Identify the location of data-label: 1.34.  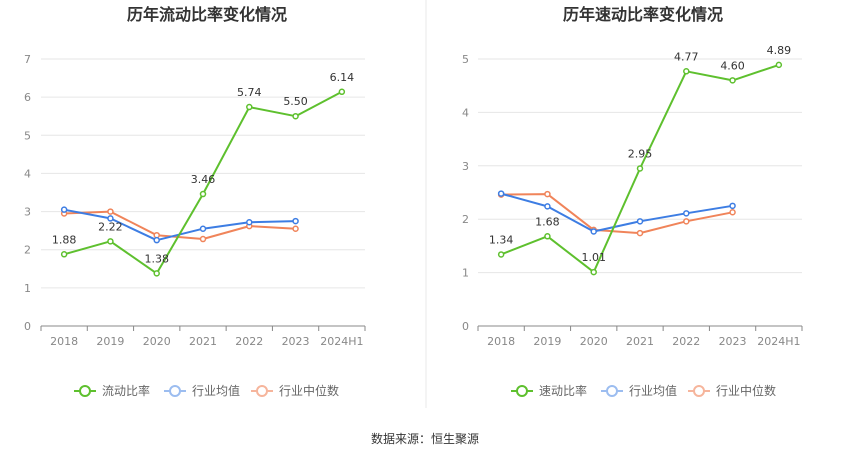
(501, 239).